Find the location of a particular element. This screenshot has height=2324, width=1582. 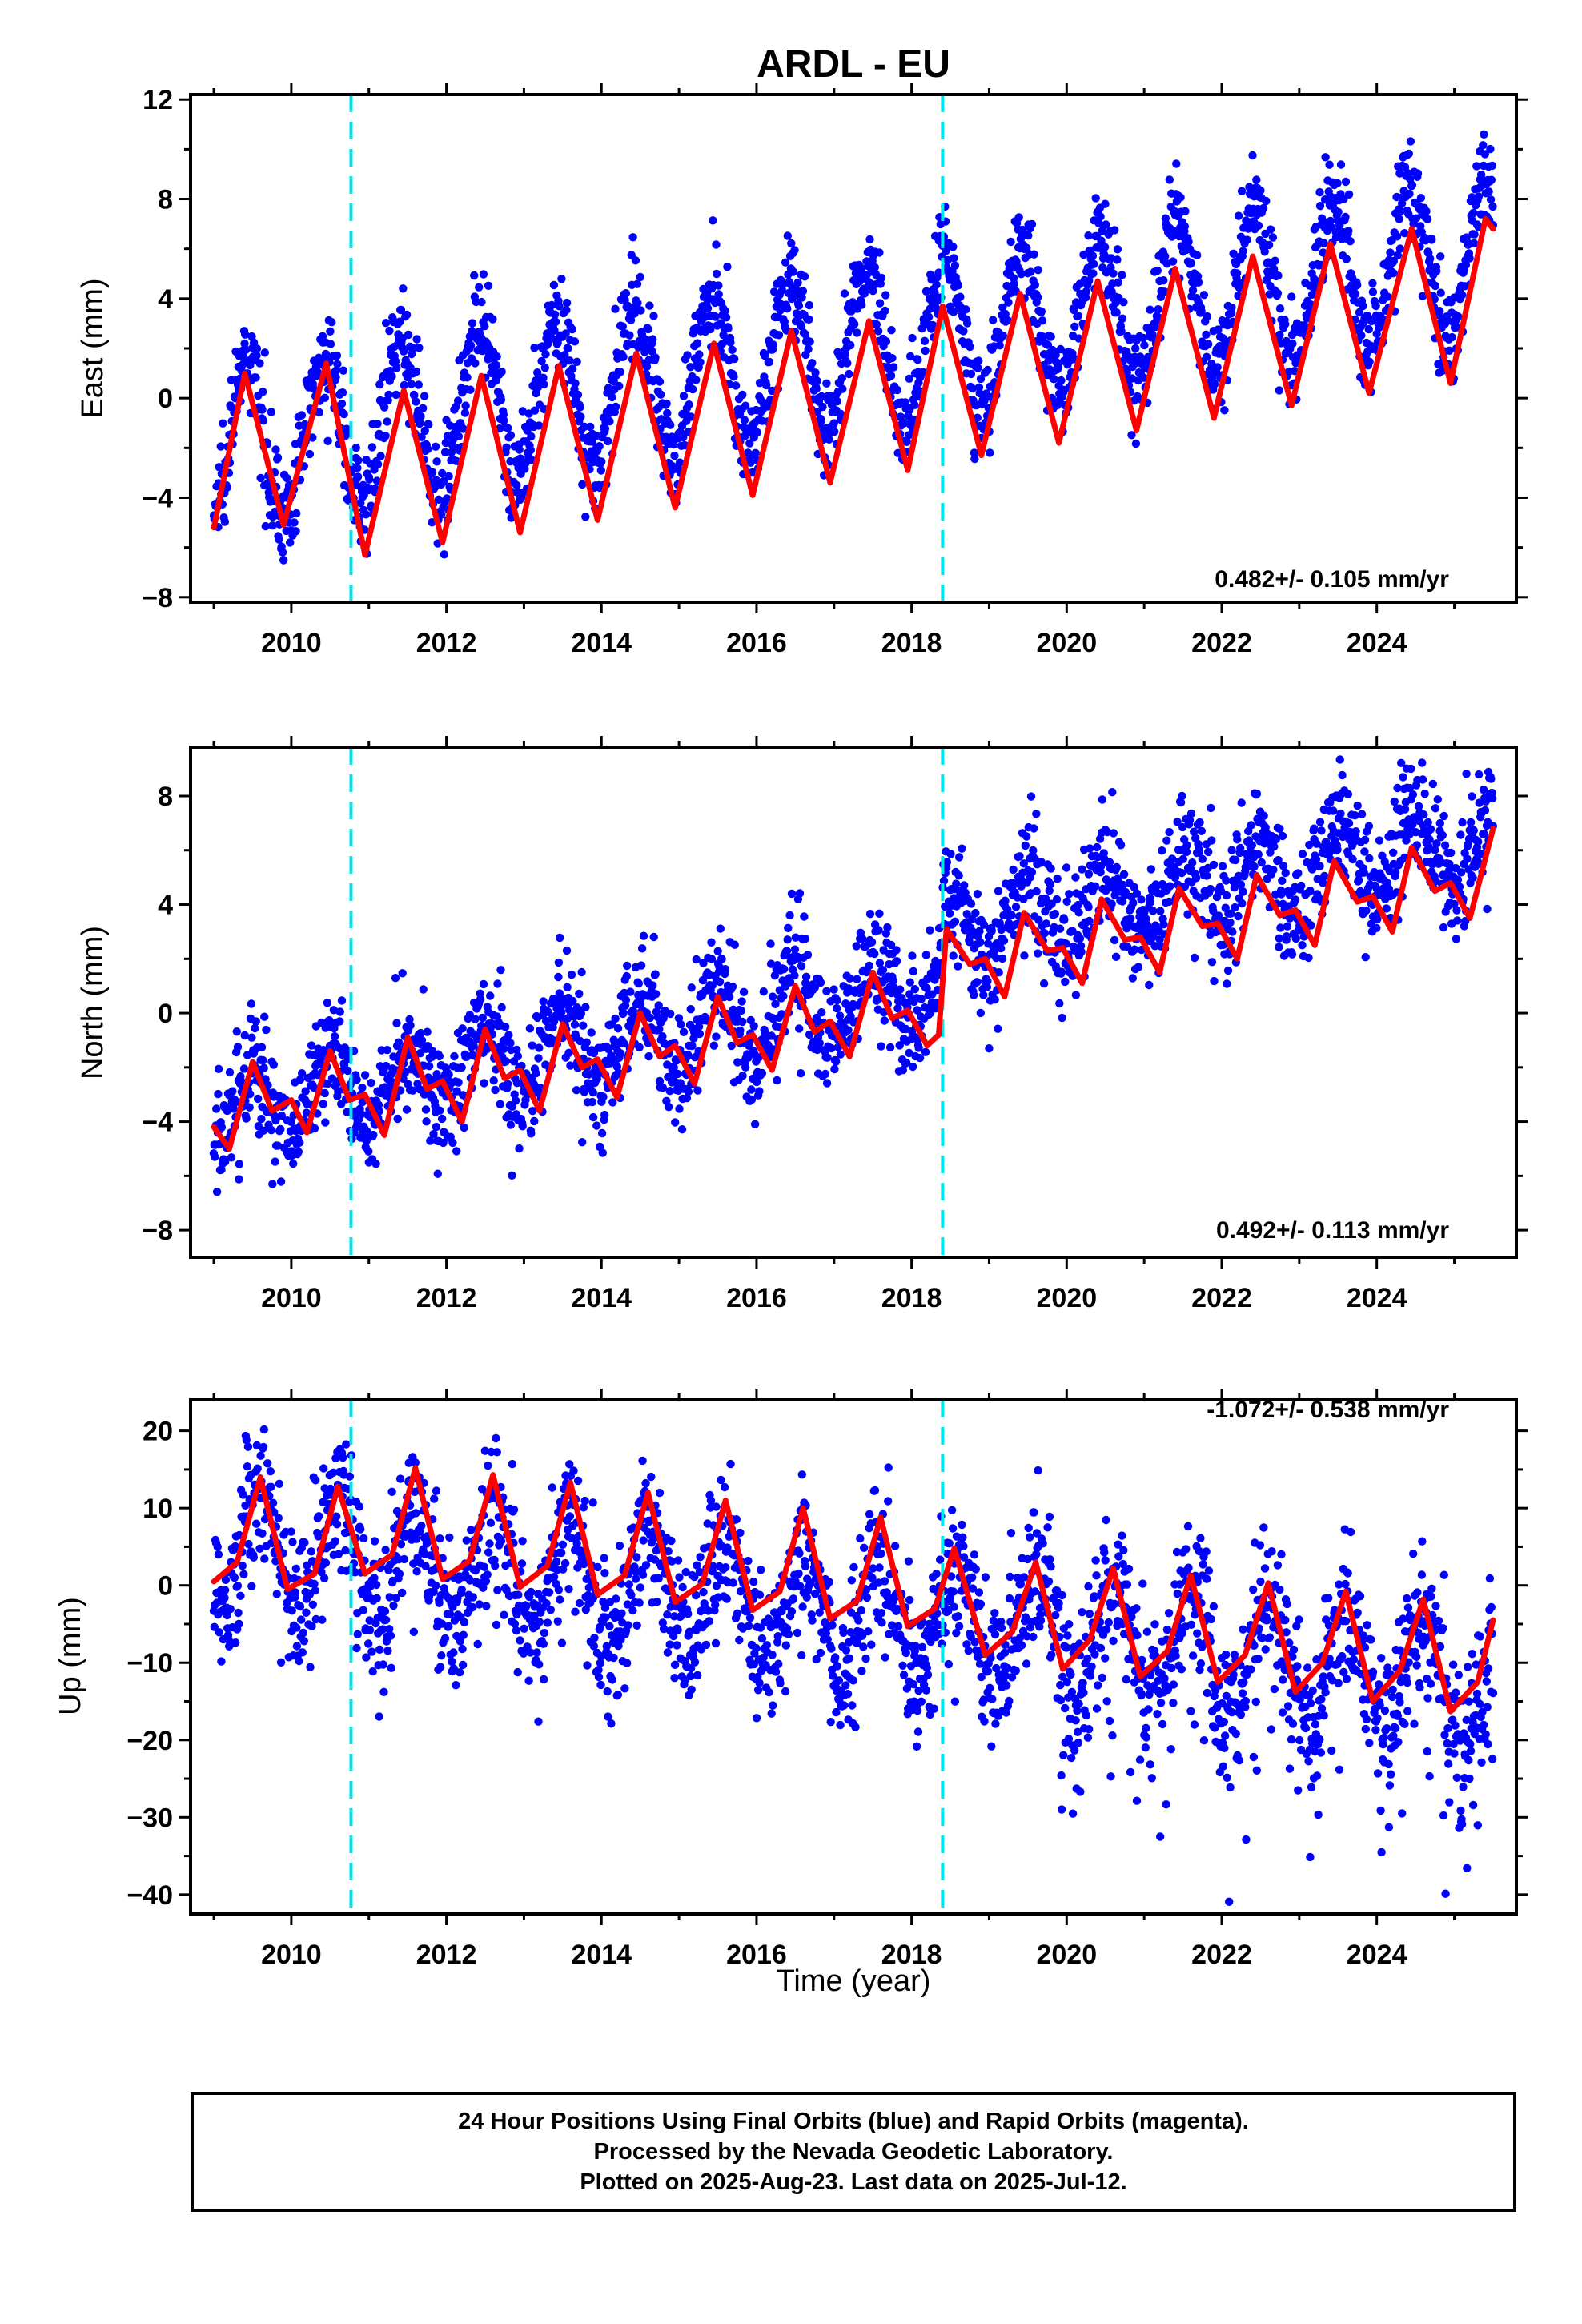

x-tick-label: 2010 is located at coordinates (291, 1298).